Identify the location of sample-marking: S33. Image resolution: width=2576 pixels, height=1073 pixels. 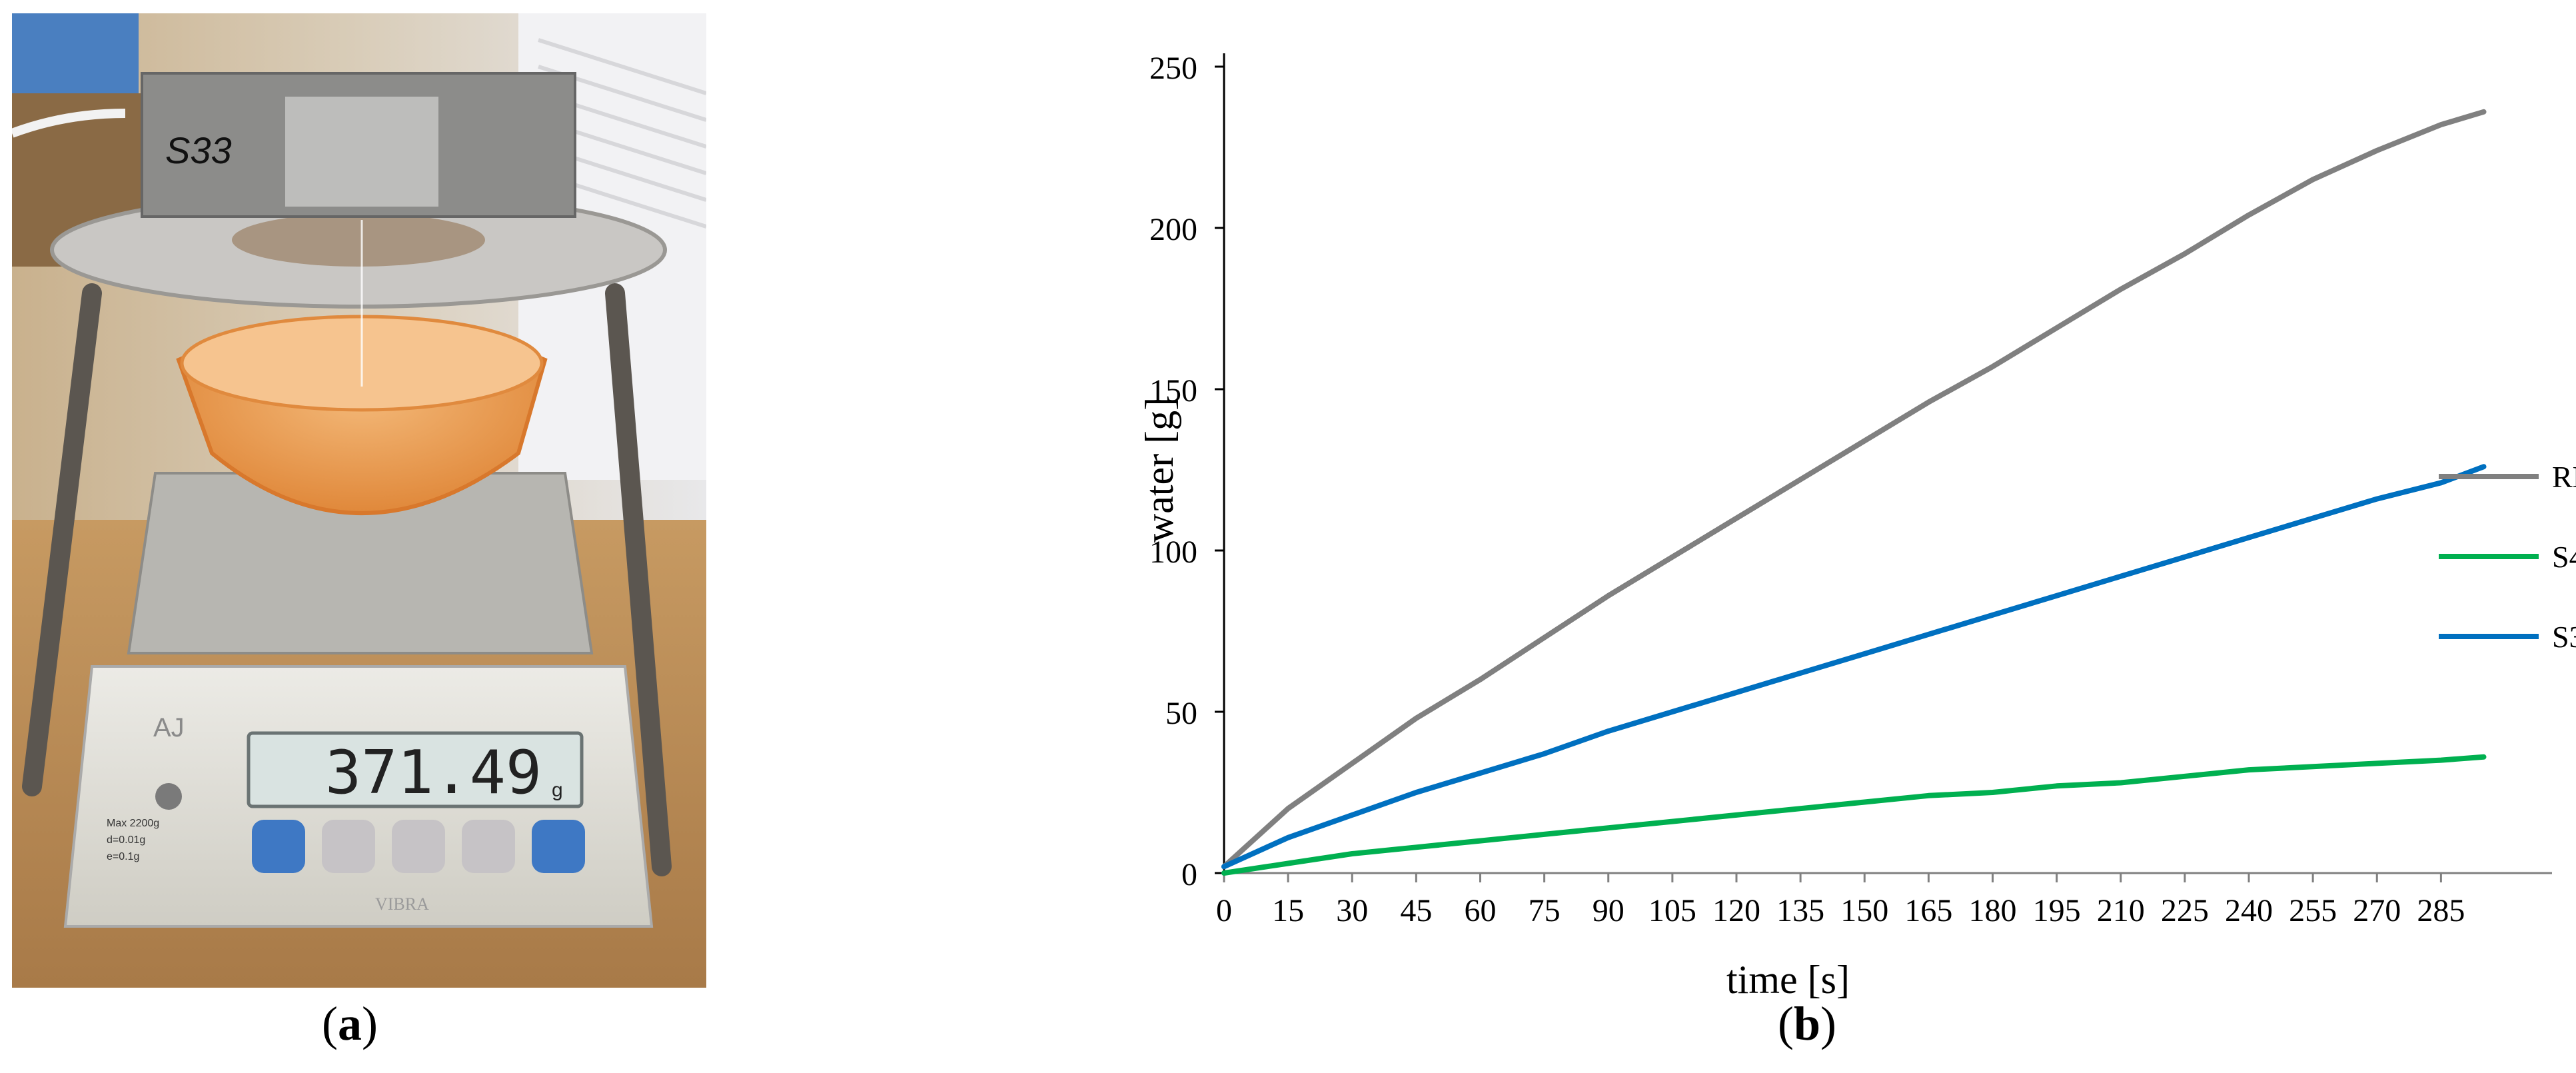
(199, 150).